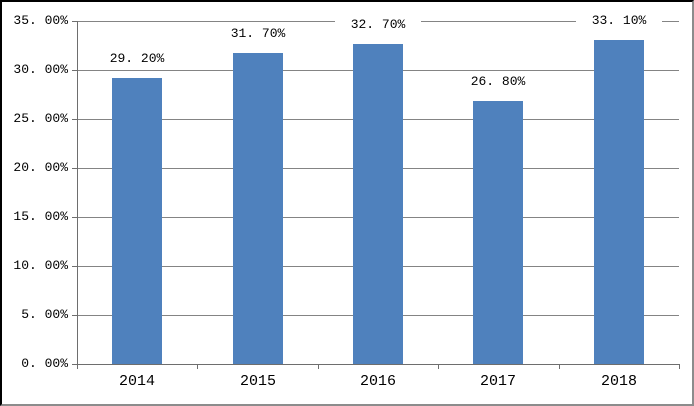 The image size is (694, 406). What do you see at coordinates (40, 216) in the screenshot?
I see `y-axis-tick-label: 15. 00%` at bounding box center [40, 216].